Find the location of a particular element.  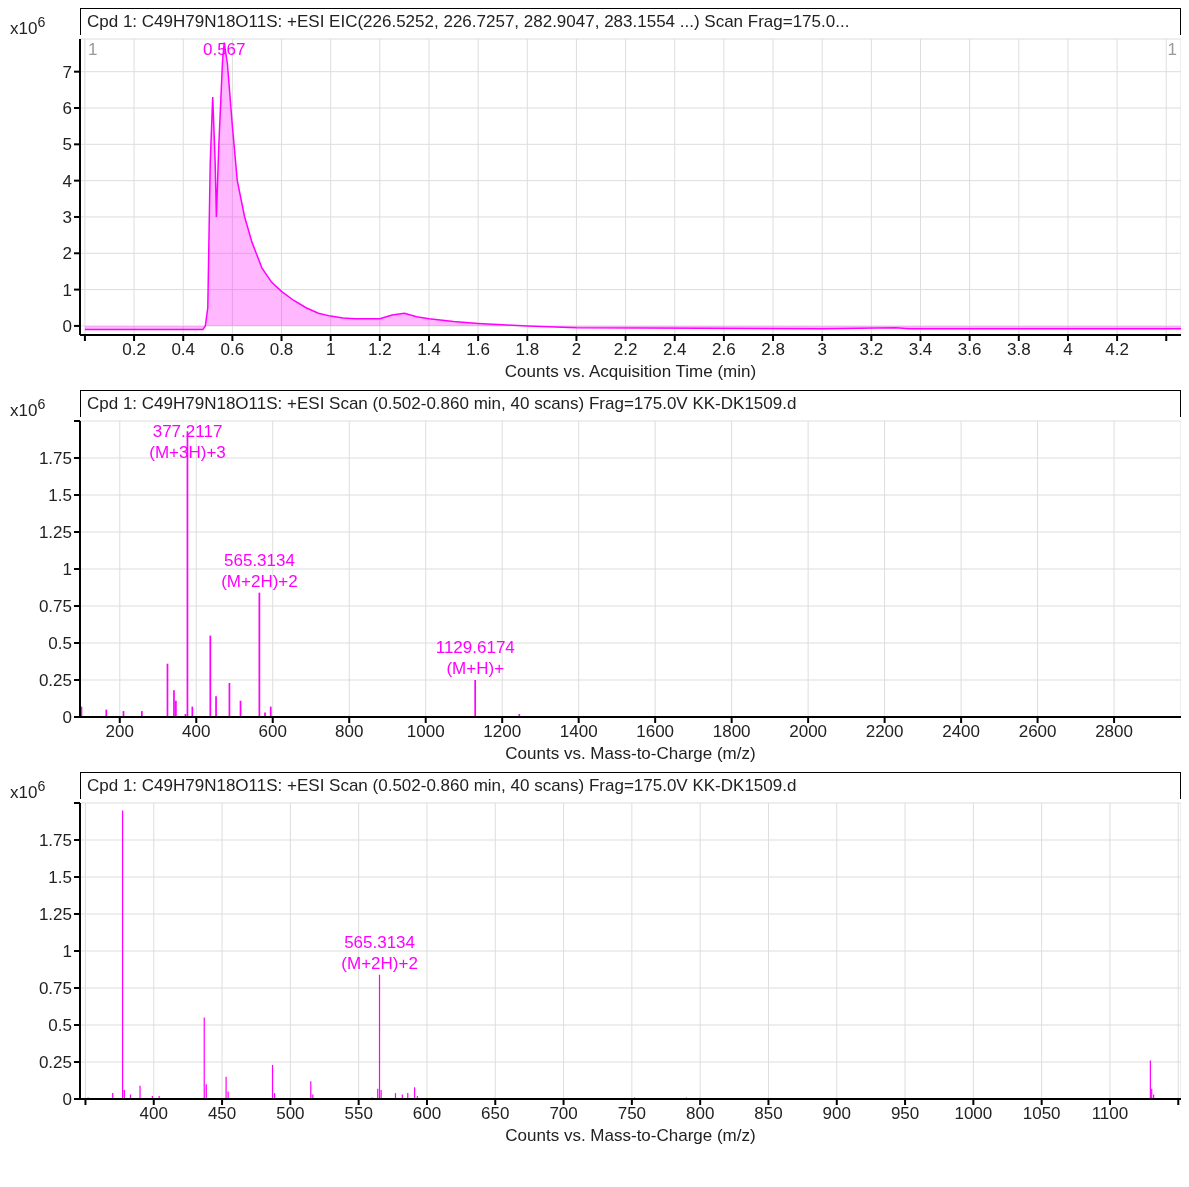

x-tick-label: 2000 is located at coordinates (808, 732).